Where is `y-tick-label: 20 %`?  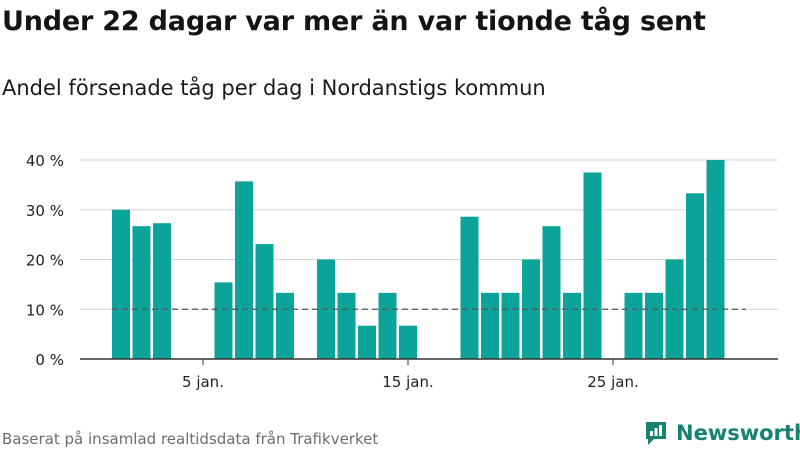 y-tick-label: 20 % is located at coordinates (45, 261).